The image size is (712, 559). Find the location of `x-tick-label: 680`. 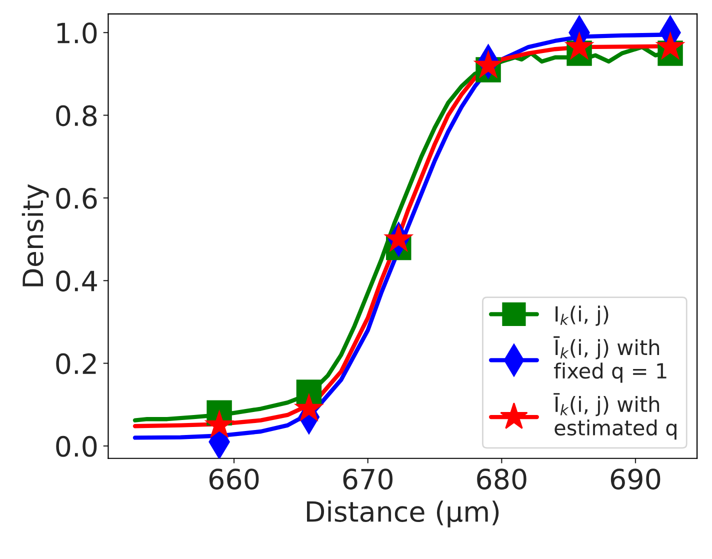

x-tick-label: 680 is located at coordinates (501, 479).